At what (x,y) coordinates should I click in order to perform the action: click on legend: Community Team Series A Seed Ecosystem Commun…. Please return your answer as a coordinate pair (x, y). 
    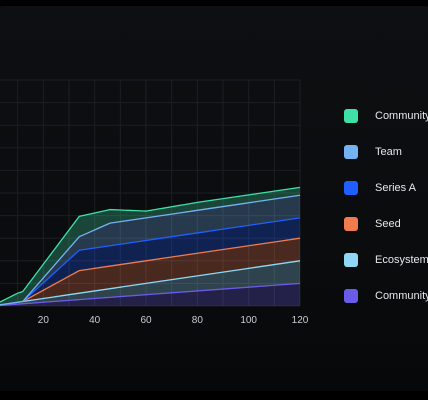
    Looking at the image, I should click on (386, 206).